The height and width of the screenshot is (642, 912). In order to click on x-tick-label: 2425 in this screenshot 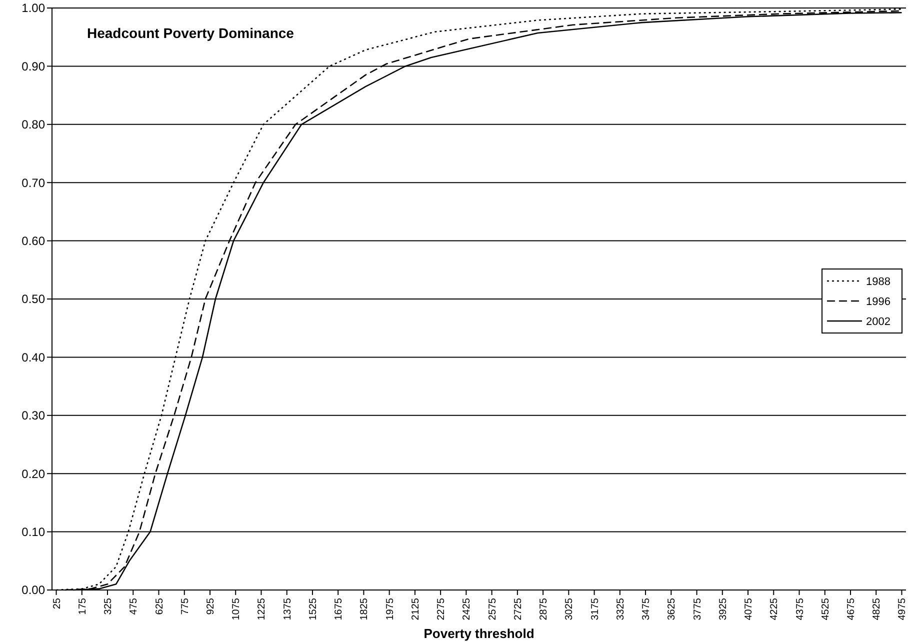, I will do `click(467, 609)`.